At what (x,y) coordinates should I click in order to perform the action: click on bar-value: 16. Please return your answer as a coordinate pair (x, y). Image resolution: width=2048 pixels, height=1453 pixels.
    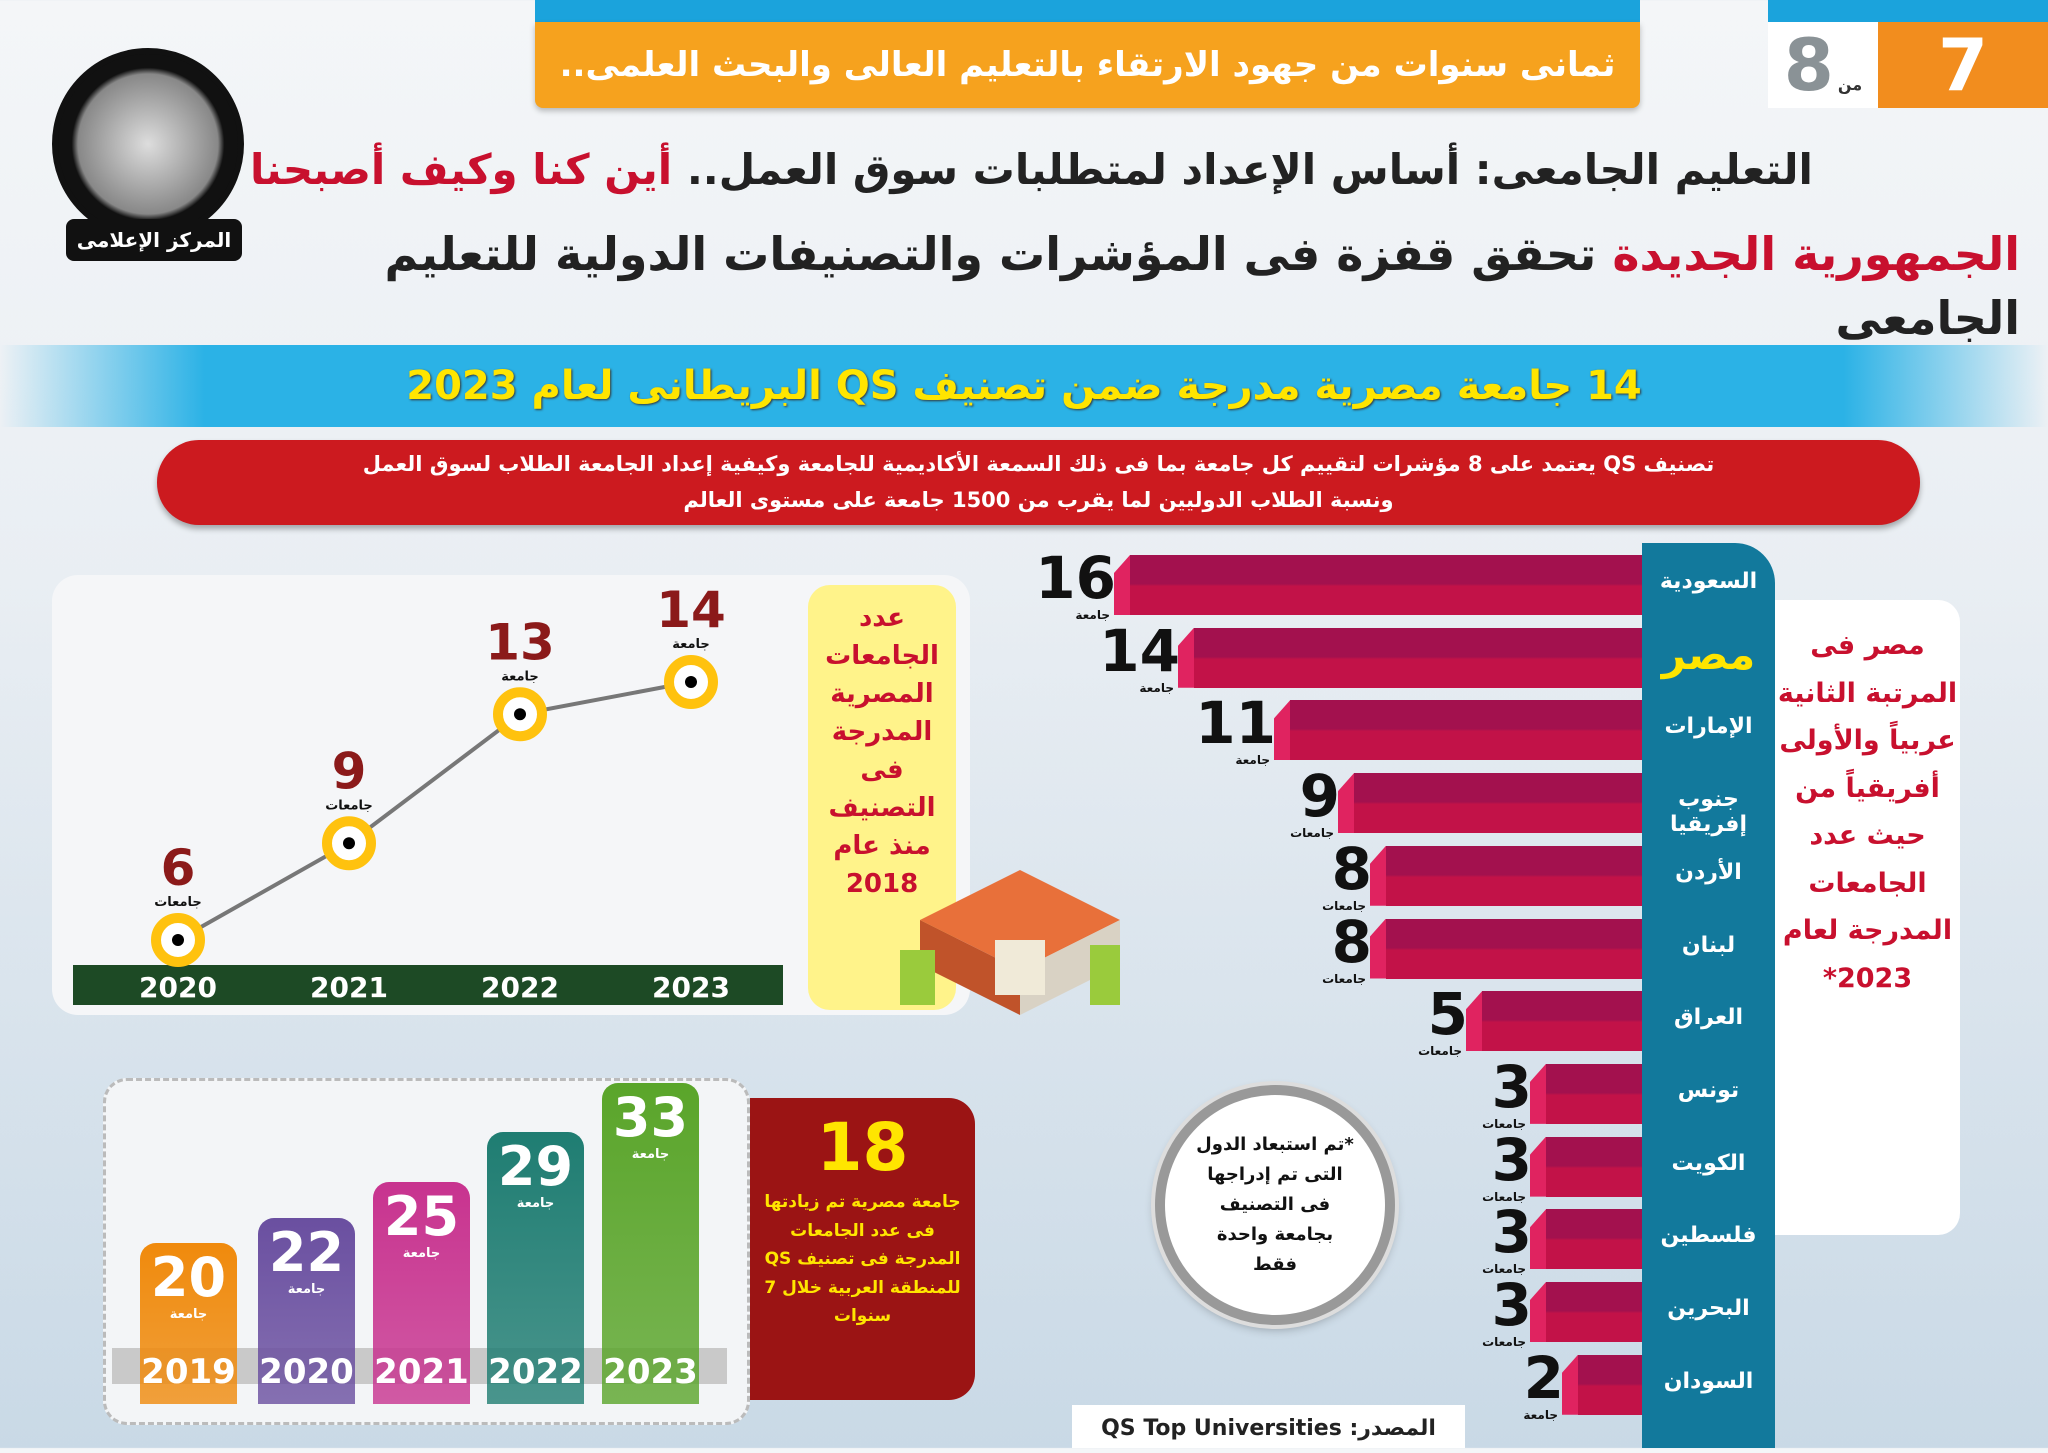
    Looking at the image, I should click on (1075, 578).